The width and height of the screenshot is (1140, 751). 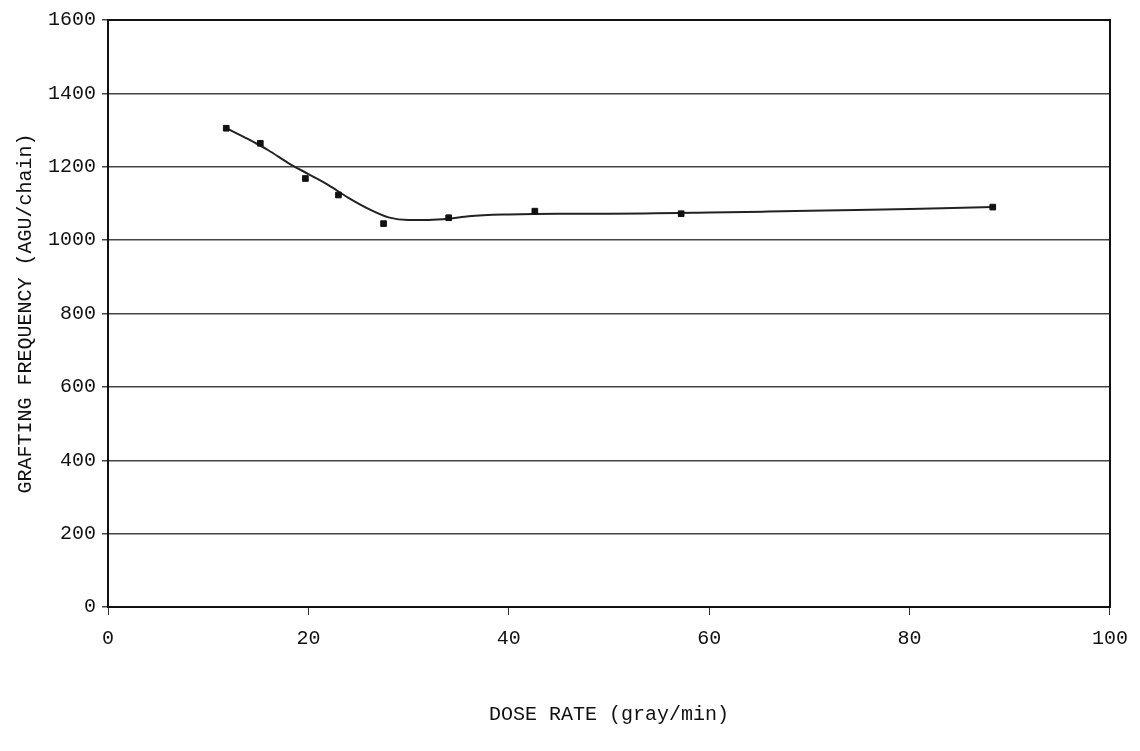 What do you see at coordinates (308, 639) in the screenshot?
I see `x-tick-label: 20` at bounding box center [308, 639].